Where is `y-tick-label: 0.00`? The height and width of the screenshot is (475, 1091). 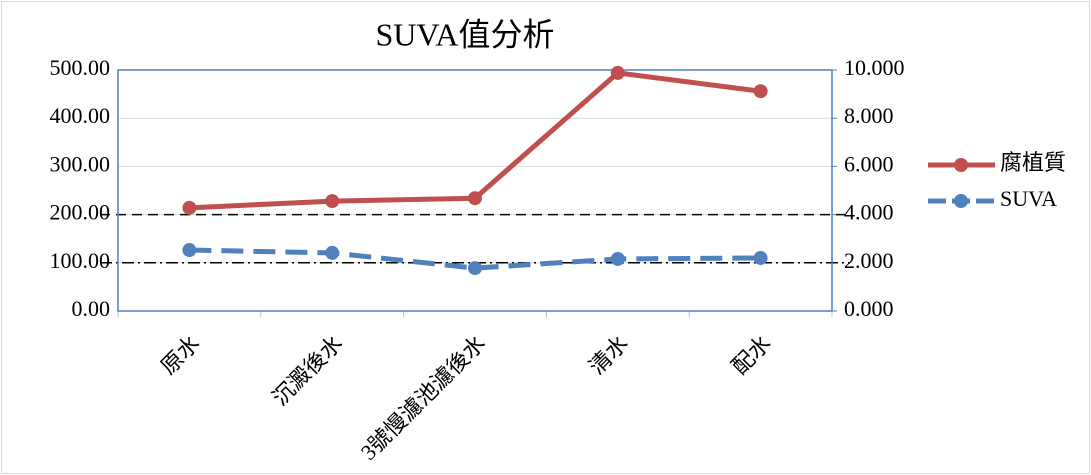 y-tick-label: 0.00 is located at coordinates (91, 308).